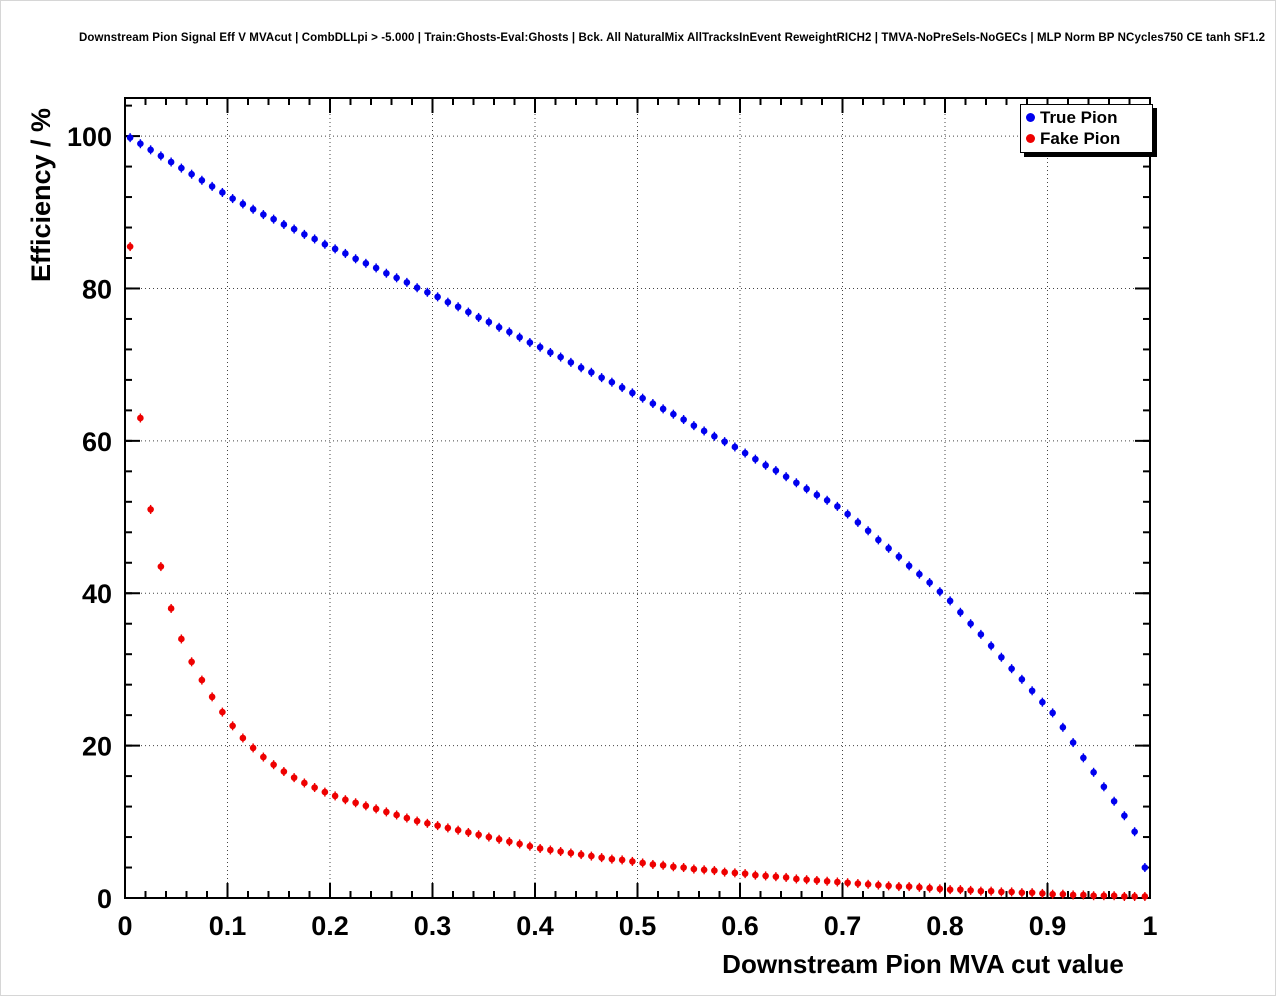 This screenshot has width=1276, height=996. Describe the element at coordinates (535, 926) in the screenshot. I see `svg-text: 0.4` at that location.